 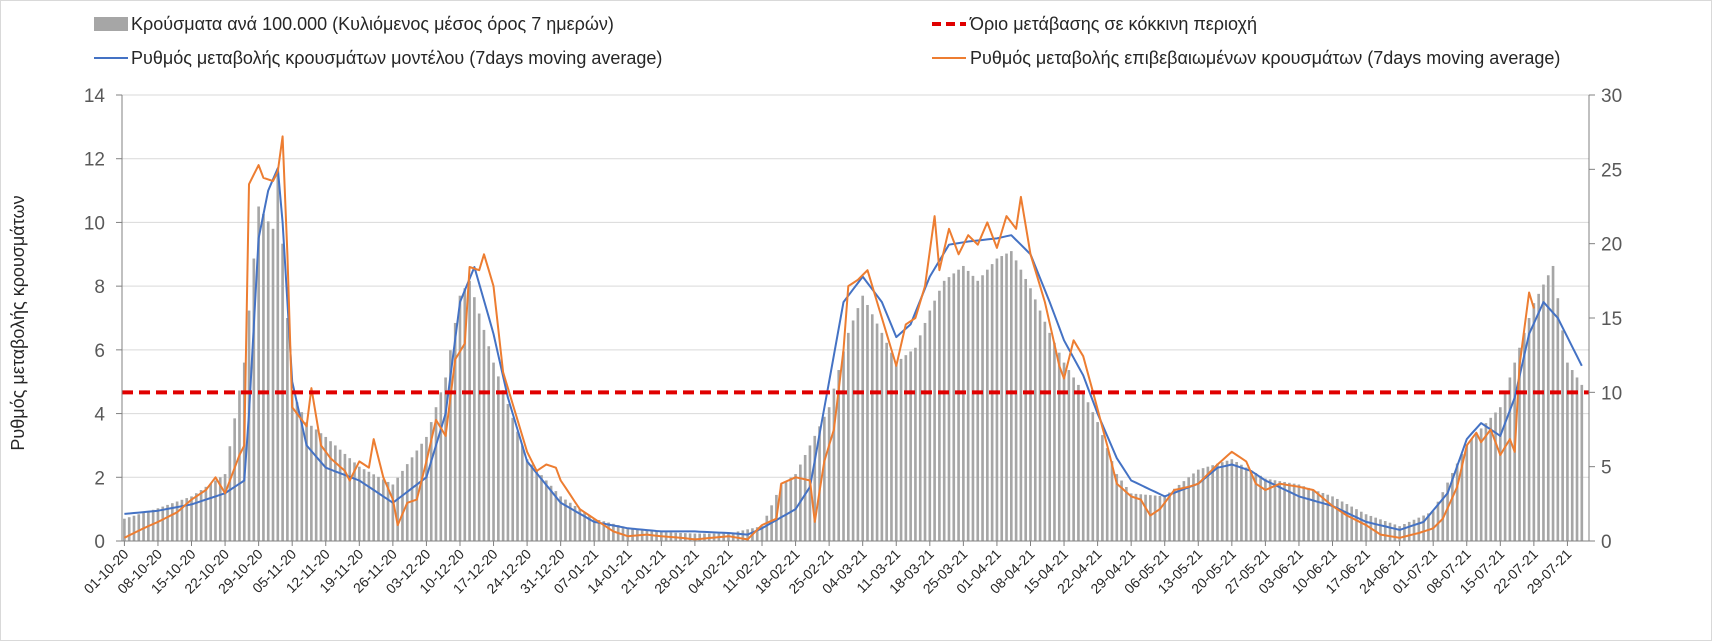 What do you see at coordinates (95, 96) in the screenshot?
I see `y-tick-left: 14` at bounding box center [95, 96].